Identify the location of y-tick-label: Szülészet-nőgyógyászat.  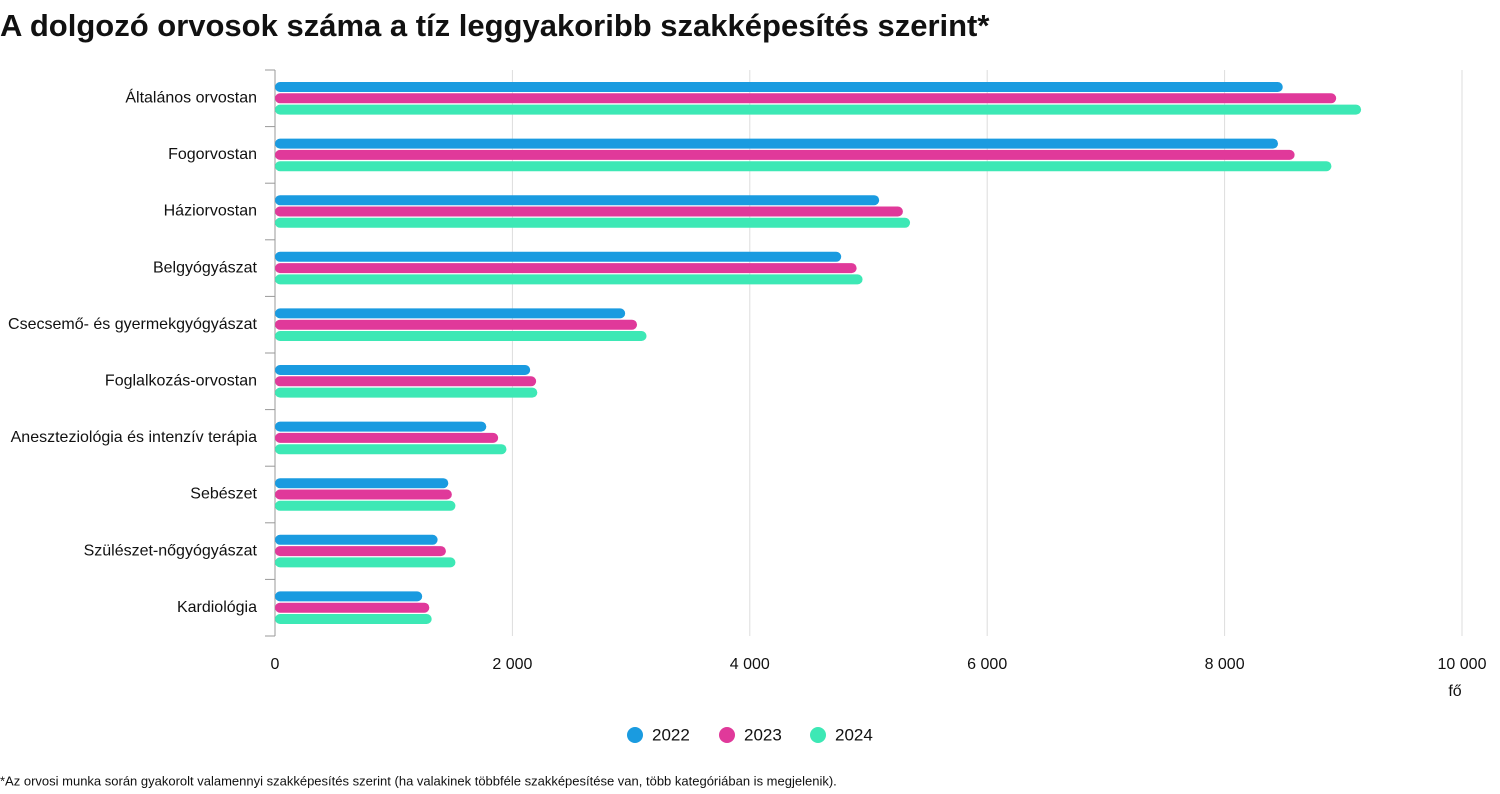
(171, 550).